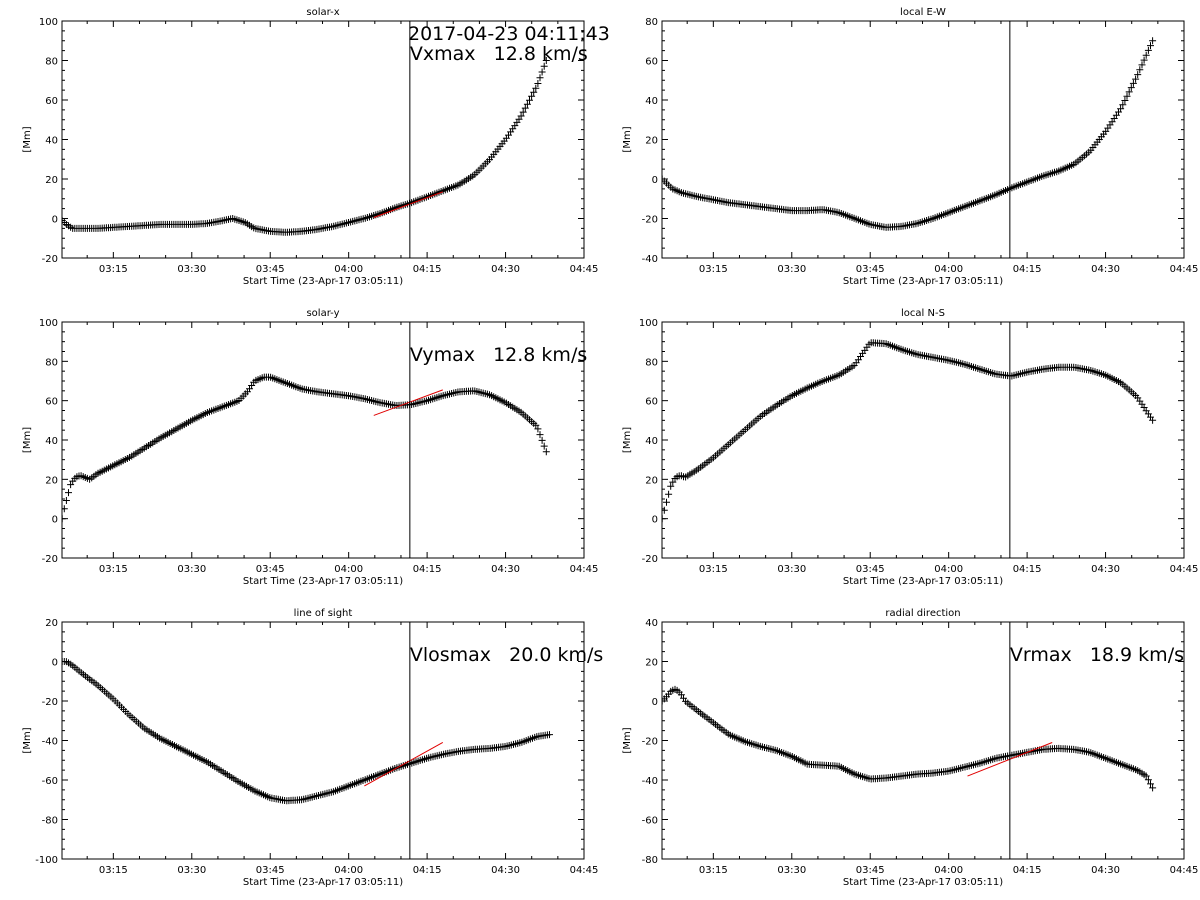 The height and width of the screenshot is (900, 1200). I want to click on velocity-annotation: Vlosmax 20.0 km/s, so click(506, 655).